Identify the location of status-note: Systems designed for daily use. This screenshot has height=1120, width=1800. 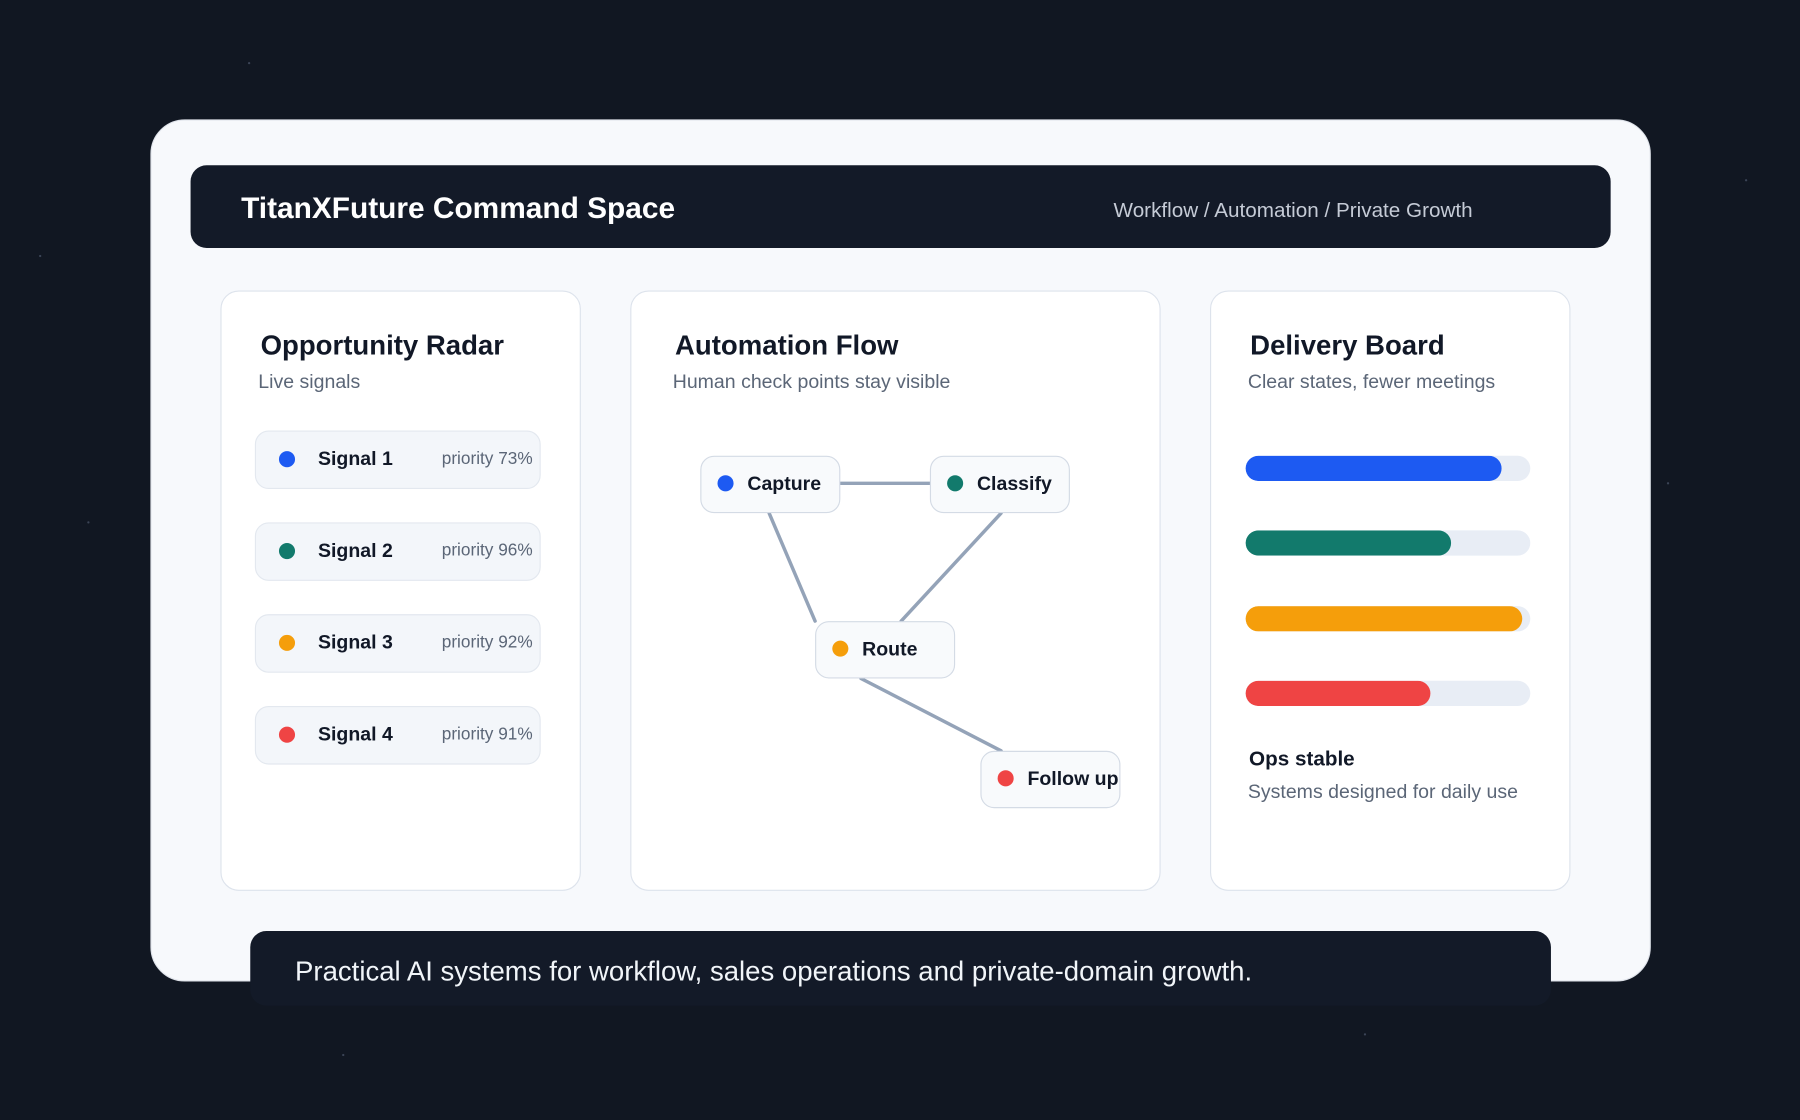
(1382, 791).